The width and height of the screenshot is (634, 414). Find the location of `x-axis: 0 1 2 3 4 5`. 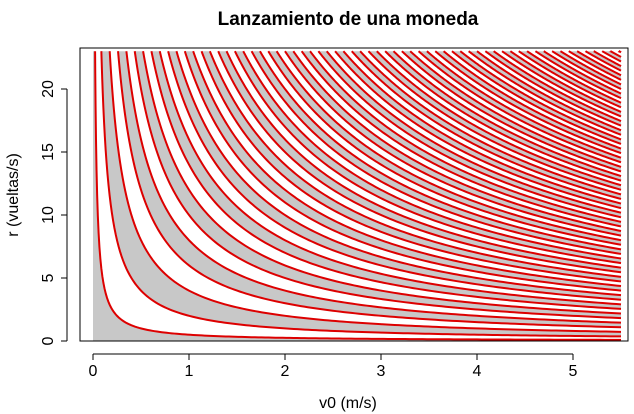

x-axis: 0 1 2 3 4 5 is located at coordinates (333, 366).